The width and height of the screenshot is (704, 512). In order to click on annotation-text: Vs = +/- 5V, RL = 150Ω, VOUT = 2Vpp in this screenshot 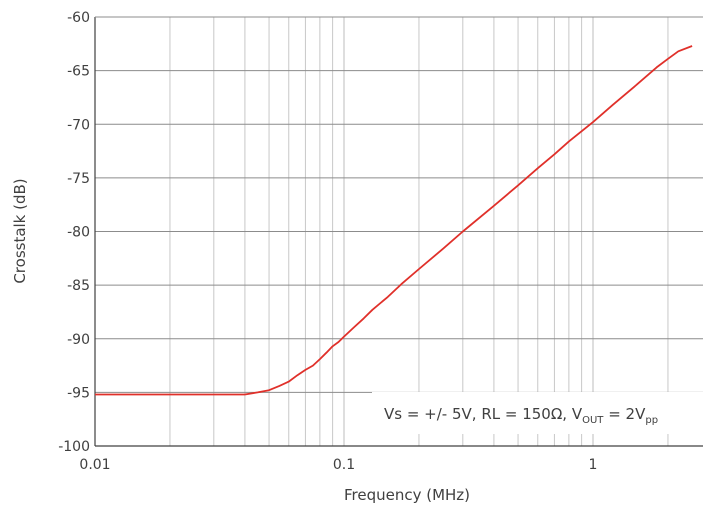, I will do `click(521, 415)`.